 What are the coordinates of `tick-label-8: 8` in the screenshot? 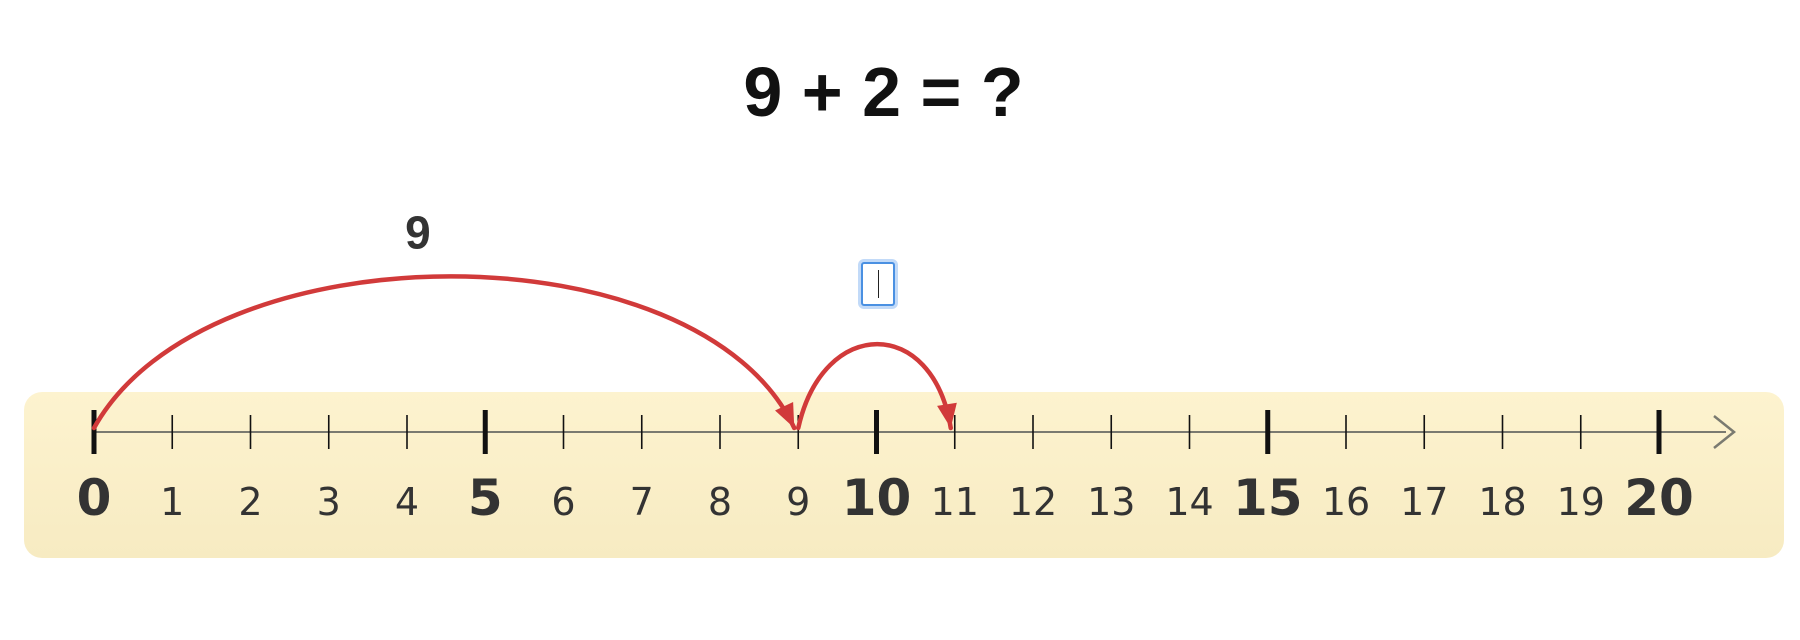 It's located at (720, 502).